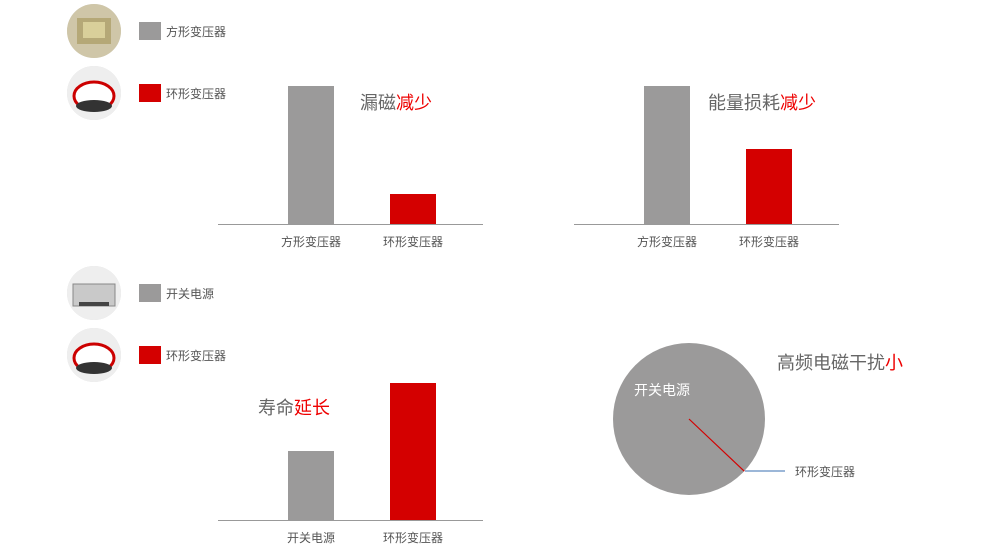  What do you see at coordinates (662, 390) in the screenshot?
I see `pie-label-0: 开关电源` at bounding box center [662, 390].